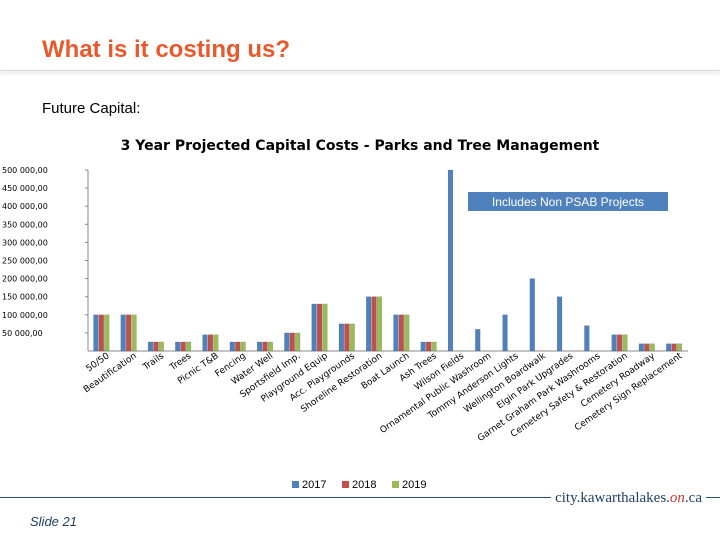  Describe the element at coordinates (693, 498) in the screenshot. I see `brand-suffix: .ca` at that location.